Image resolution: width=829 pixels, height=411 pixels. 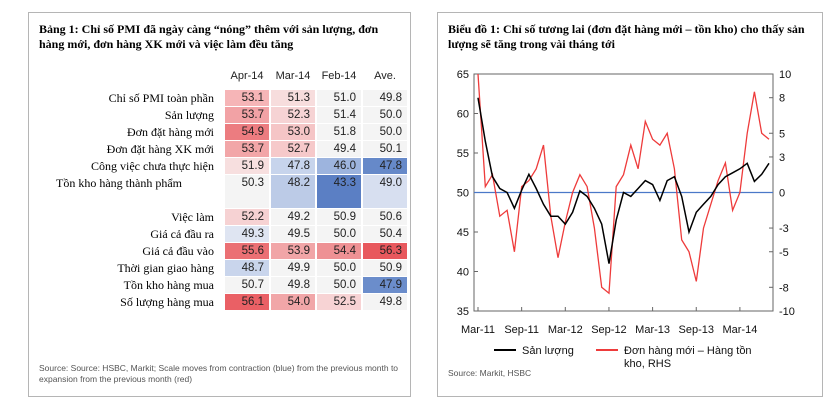 I want to click on table-cell: 49.2, so click(x=293, y=217).